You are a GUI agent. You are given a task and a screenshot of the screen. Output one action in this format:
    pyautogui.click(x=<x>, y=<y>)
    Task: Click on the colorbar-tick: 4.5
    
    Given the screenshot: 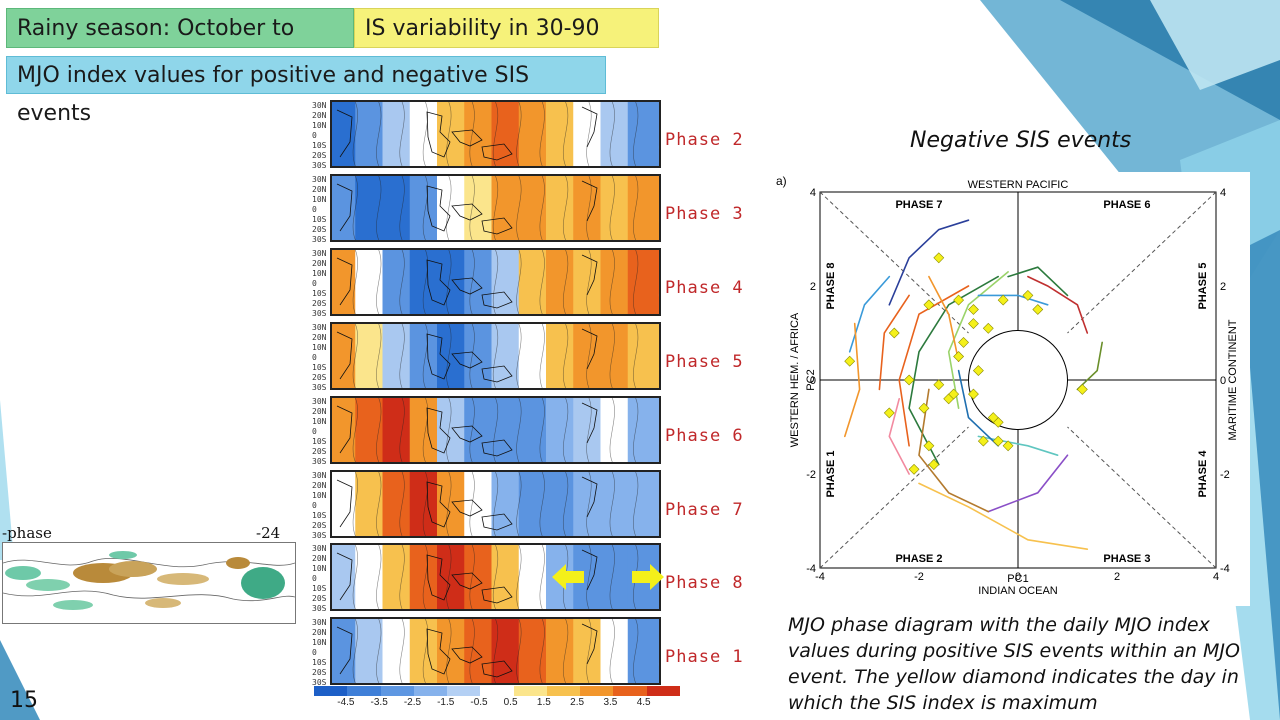 What is the action you would take?
    pyautogui.click(x=643, y=702)
    